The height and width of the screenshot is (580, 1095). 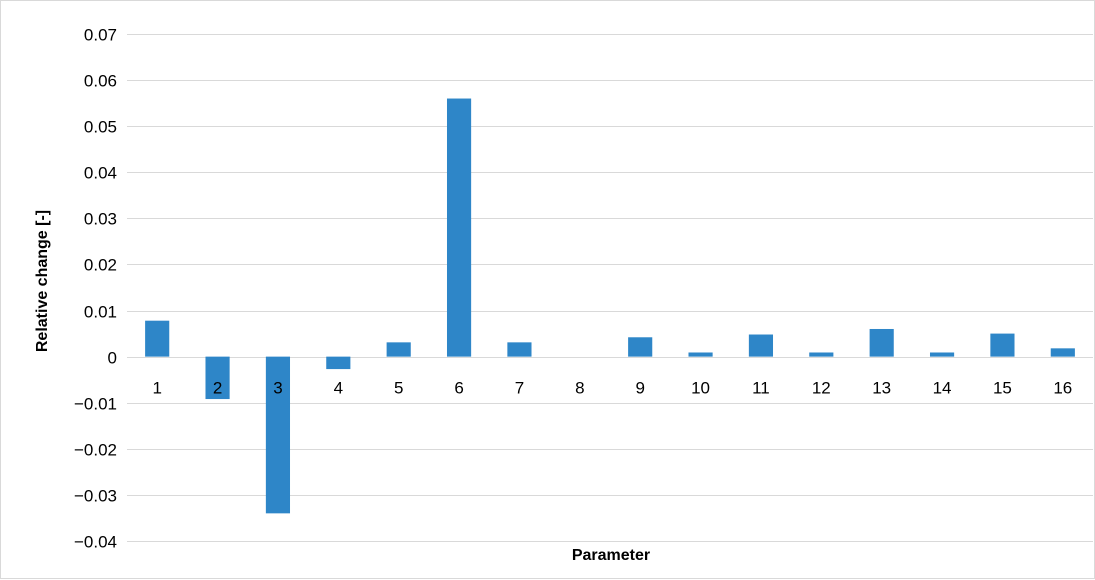 What do you see at coordinates (458, 388) in the screenshot?
I see `x-tick-label: 6` at bounding box center [458, 388].